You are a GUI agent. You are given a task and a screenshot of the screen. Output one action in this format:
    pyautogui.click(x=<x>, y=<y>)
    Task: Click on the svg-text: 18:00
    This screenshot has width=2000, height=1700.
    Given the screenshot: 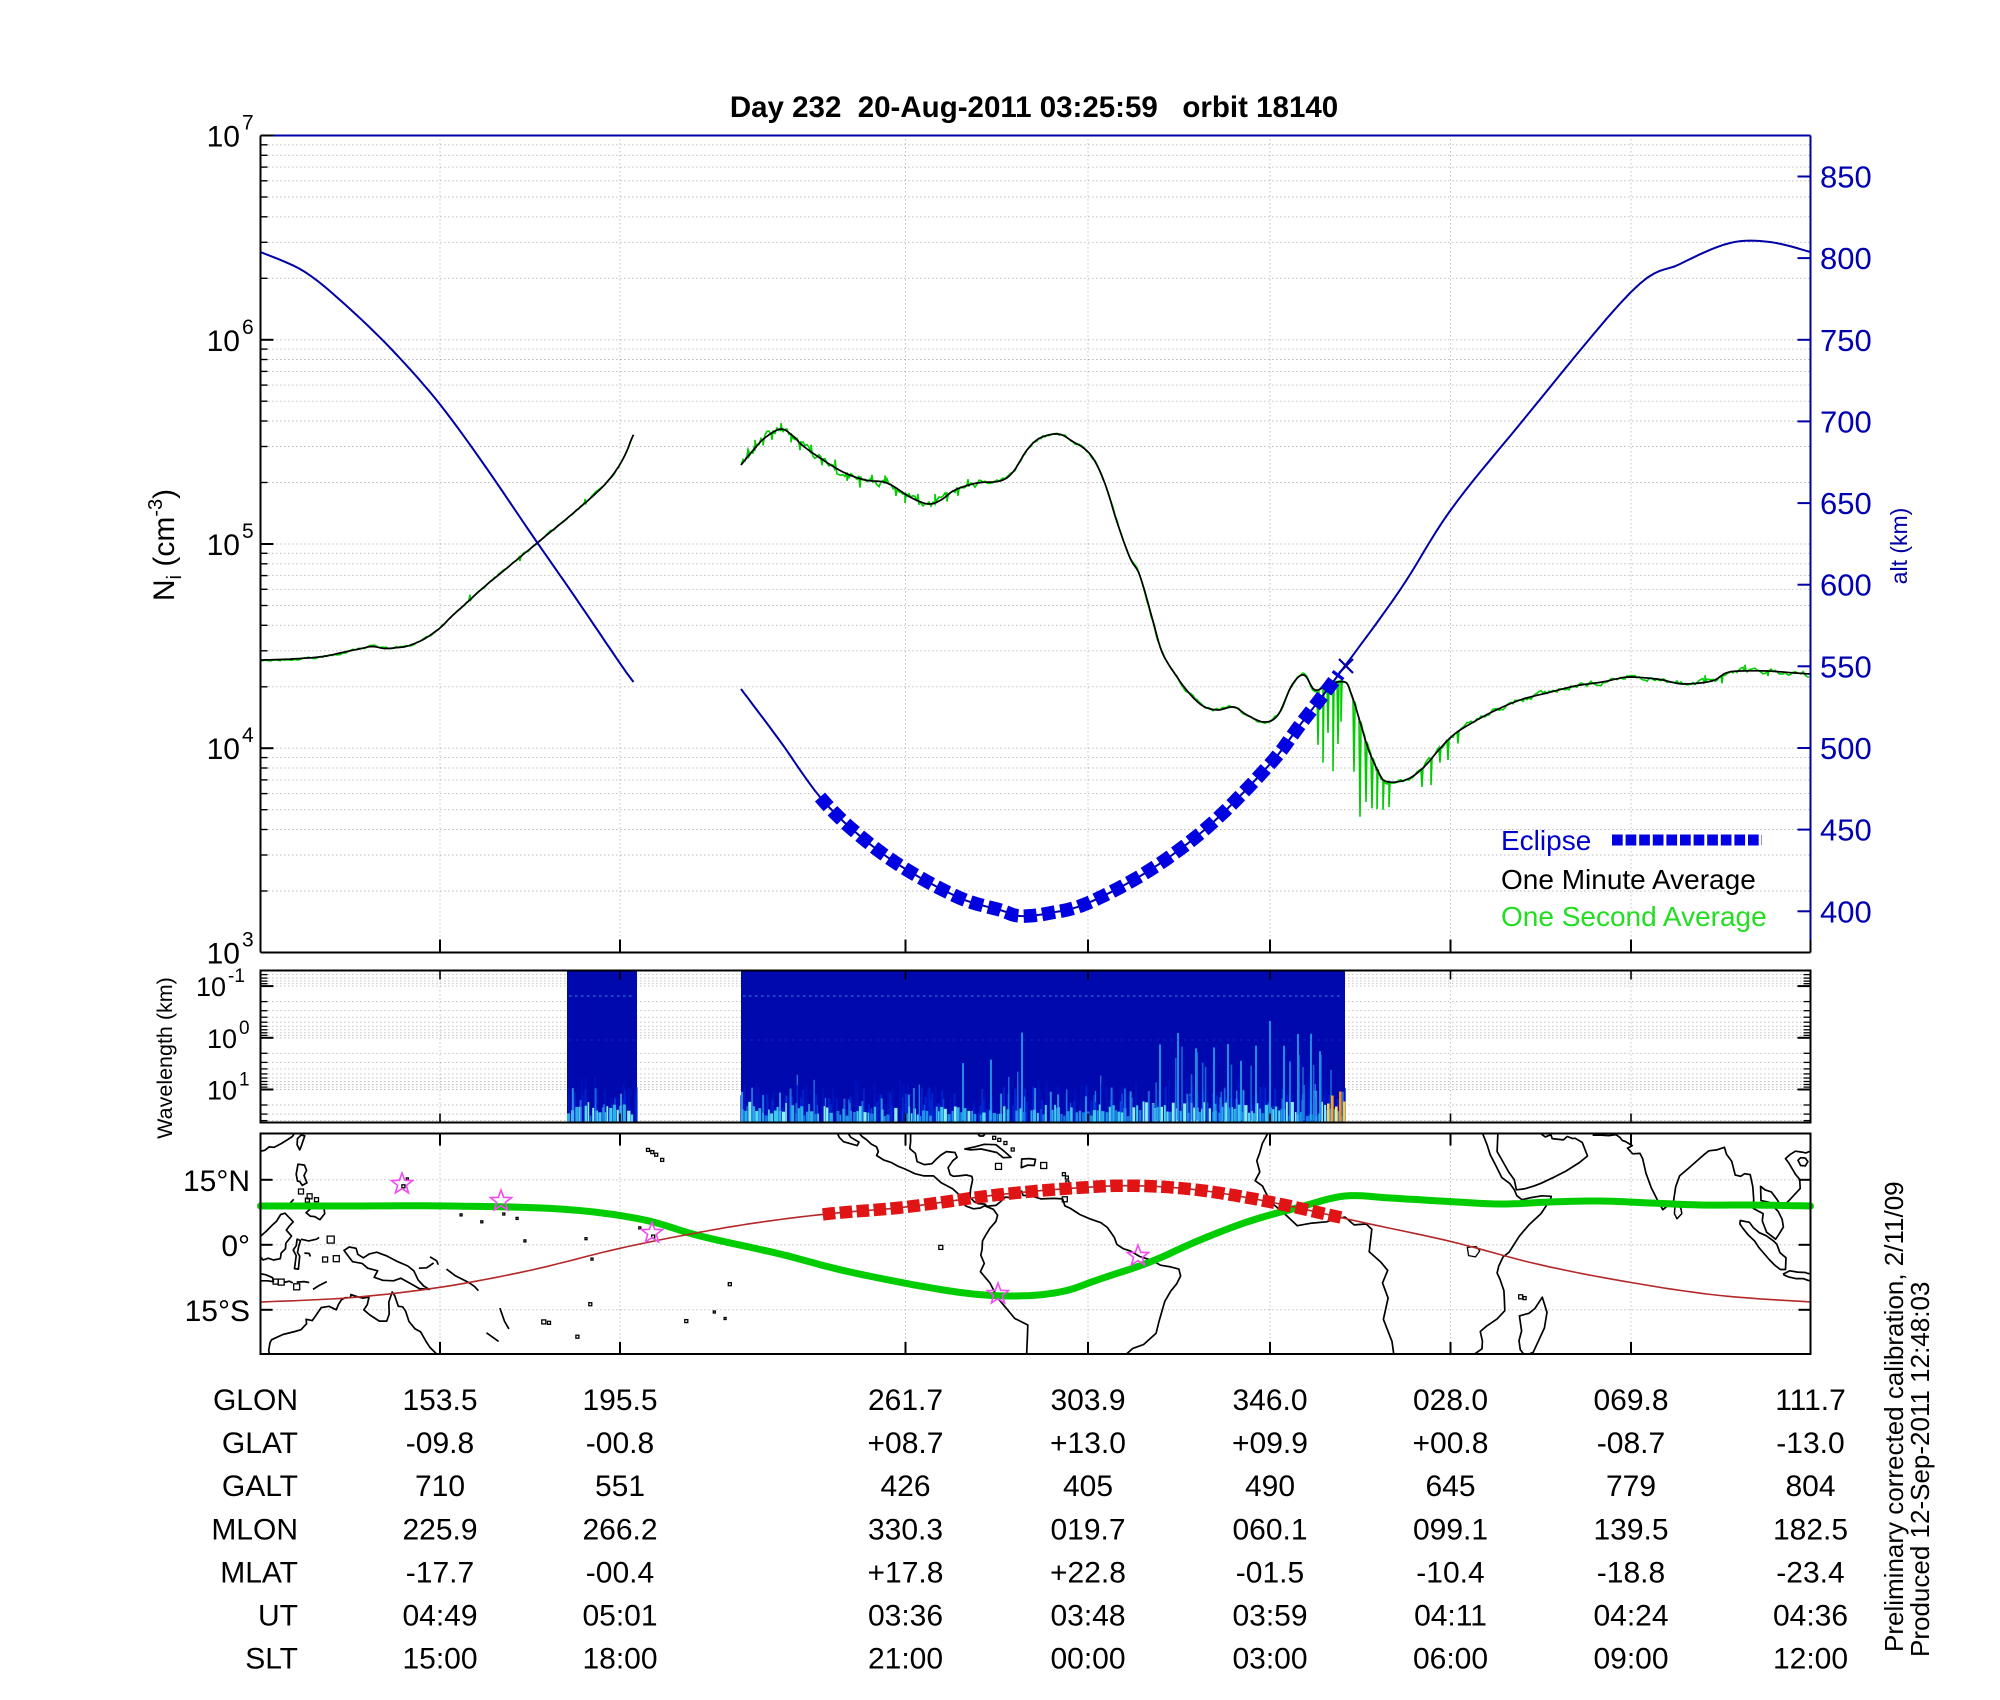 What is the action you would take?
    pyautogui.click(x=619, y=1659)
    